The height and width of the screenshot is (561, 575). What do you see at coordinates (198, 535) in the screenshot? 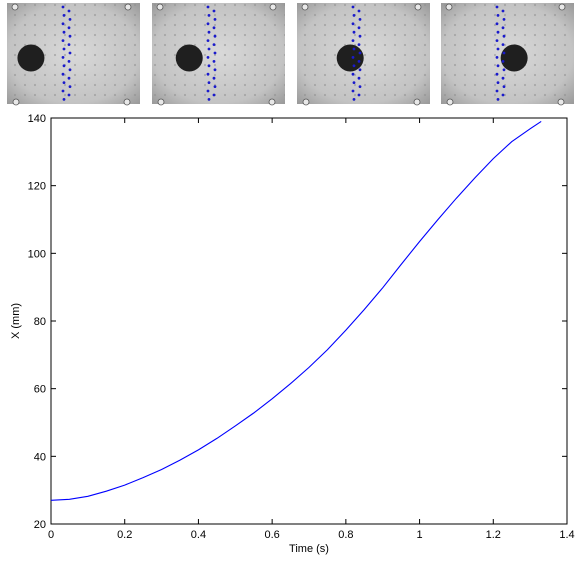
I see `x-tick-label: 0.4` at bounding box center [198, 535].